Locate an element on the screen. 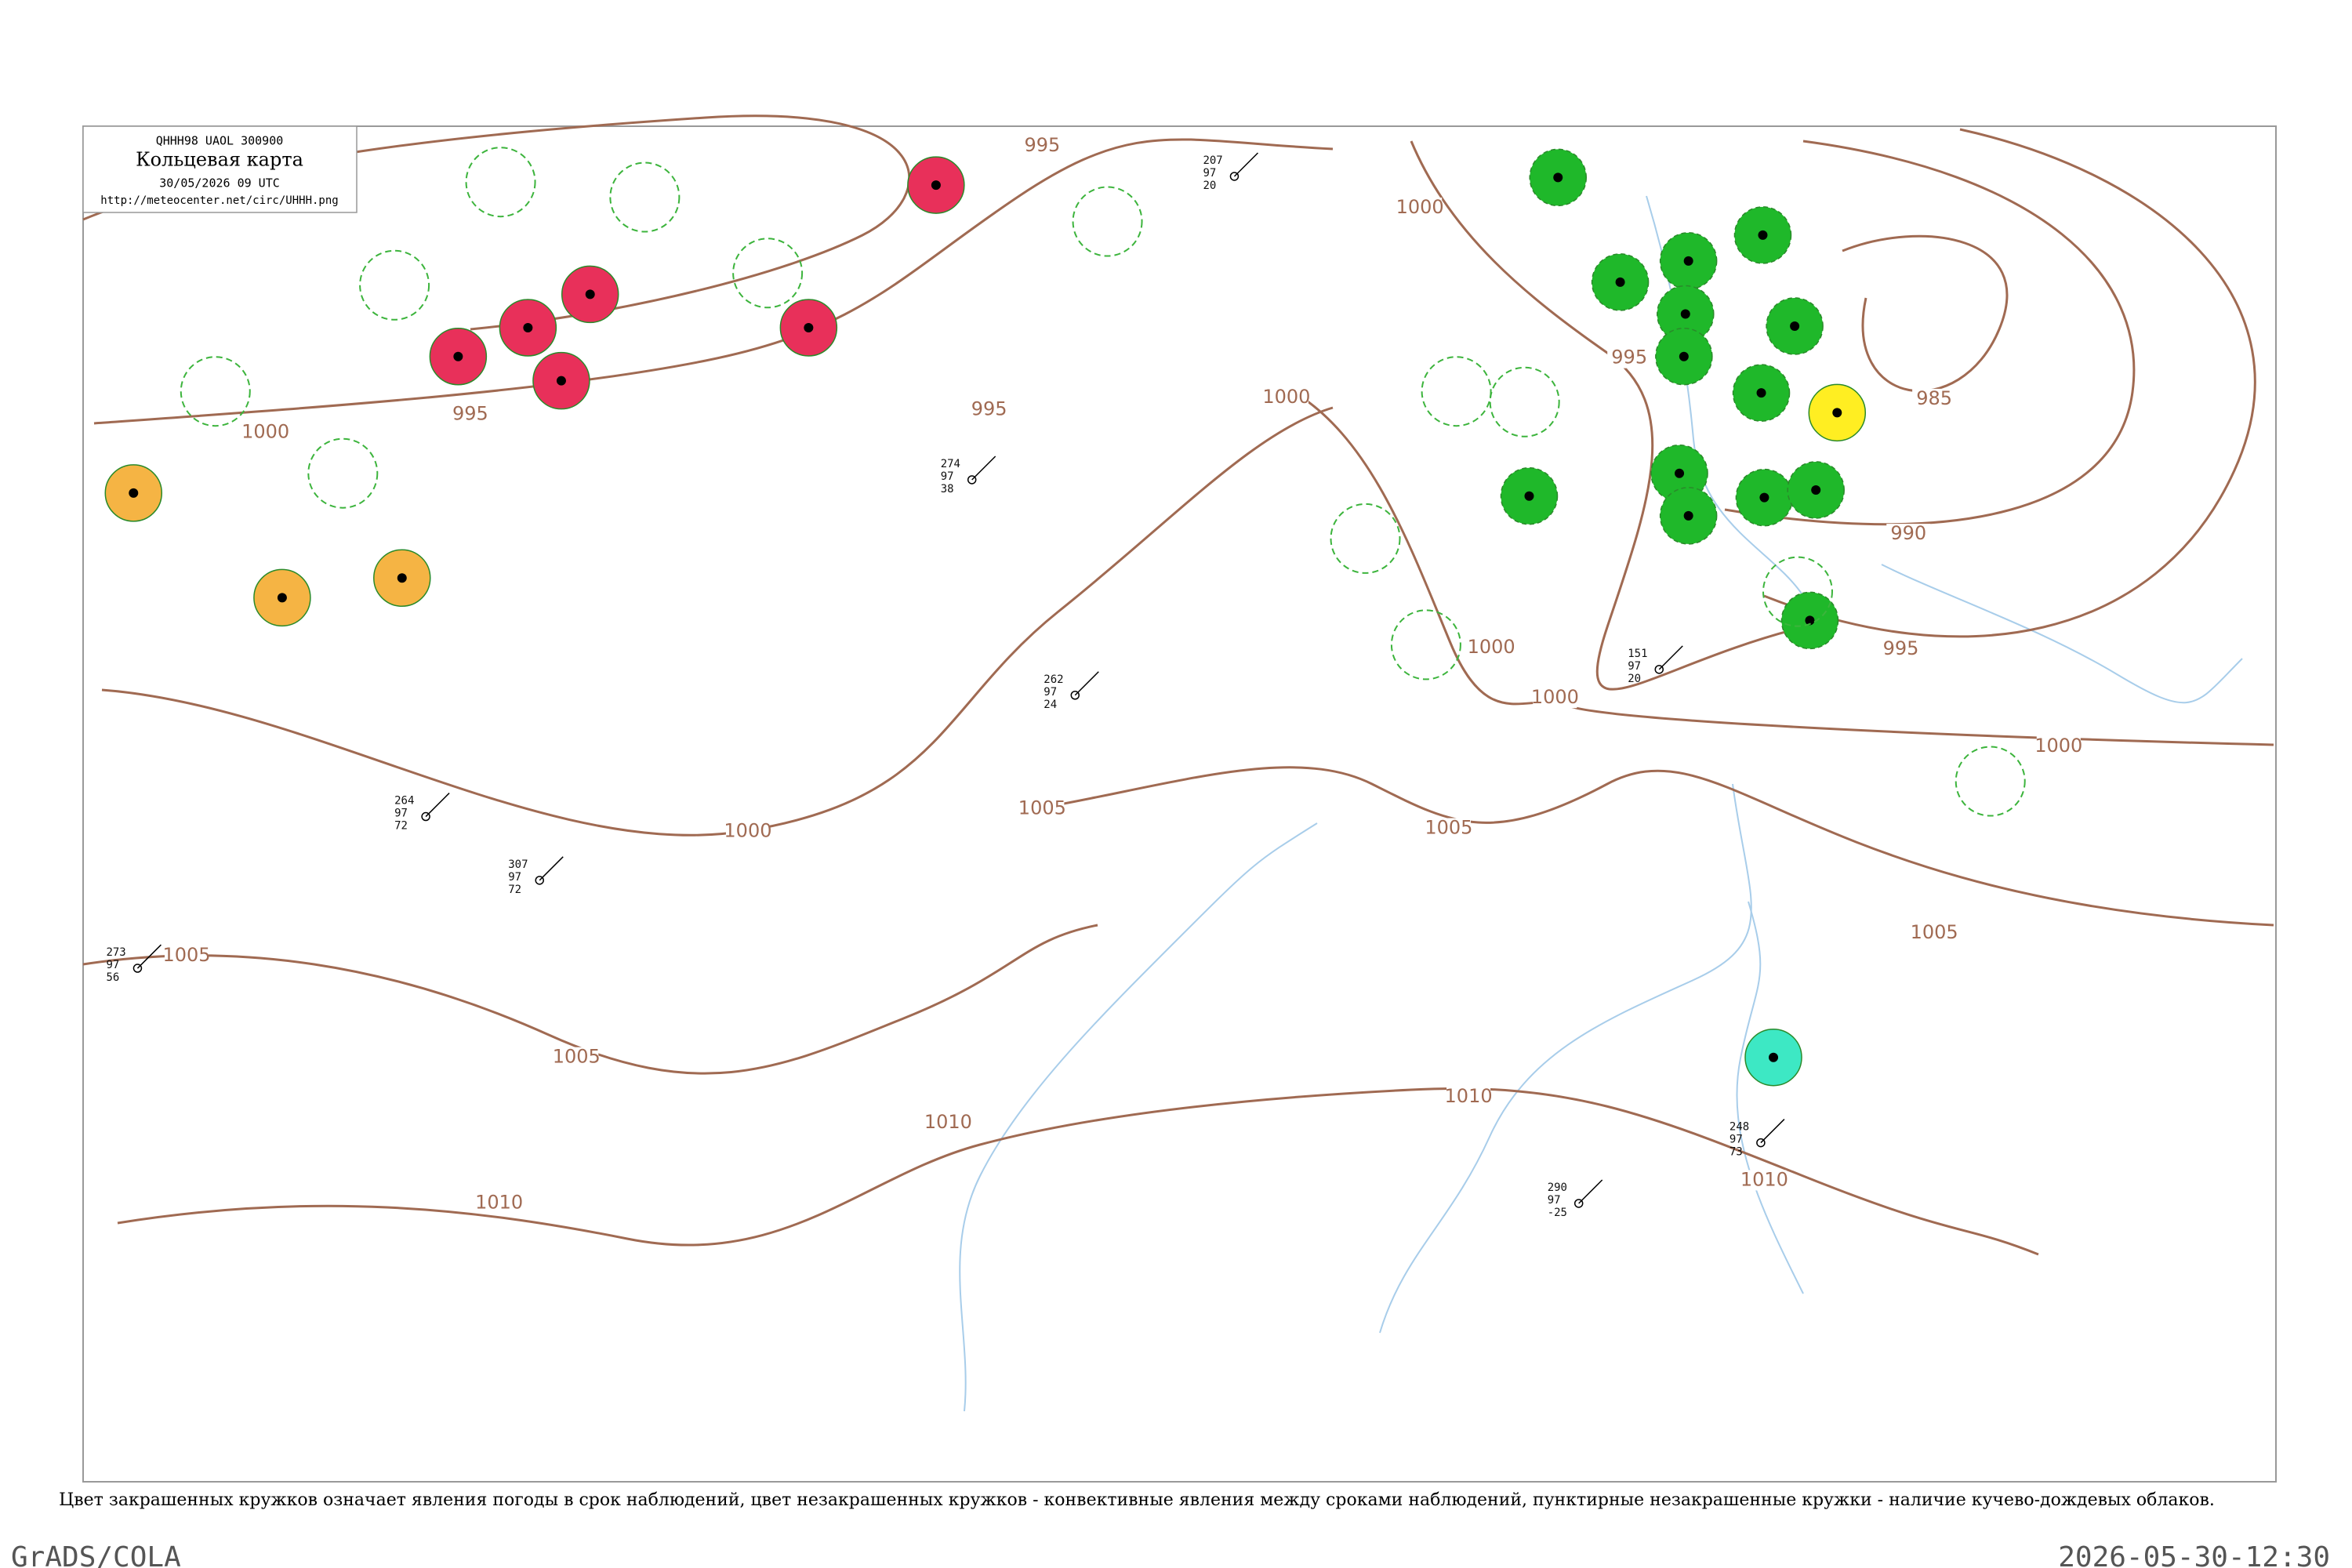 The width and height of the screenshot is (2352, 1568). station-value: 264 is located at coordinates (404, 801).